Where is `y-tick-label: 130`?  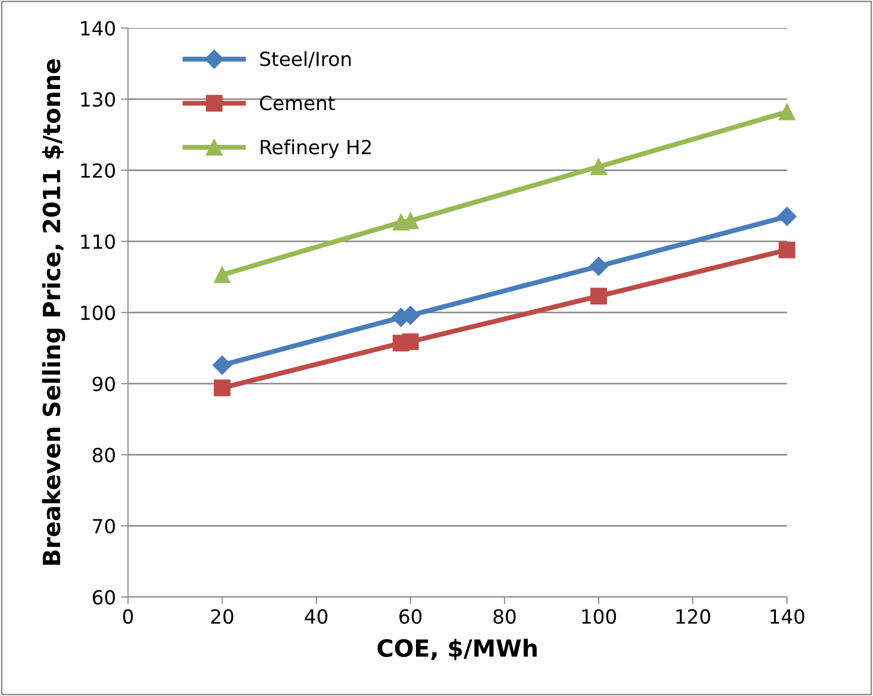 y-tick-label: 130 is located at coordinates (98, 99).